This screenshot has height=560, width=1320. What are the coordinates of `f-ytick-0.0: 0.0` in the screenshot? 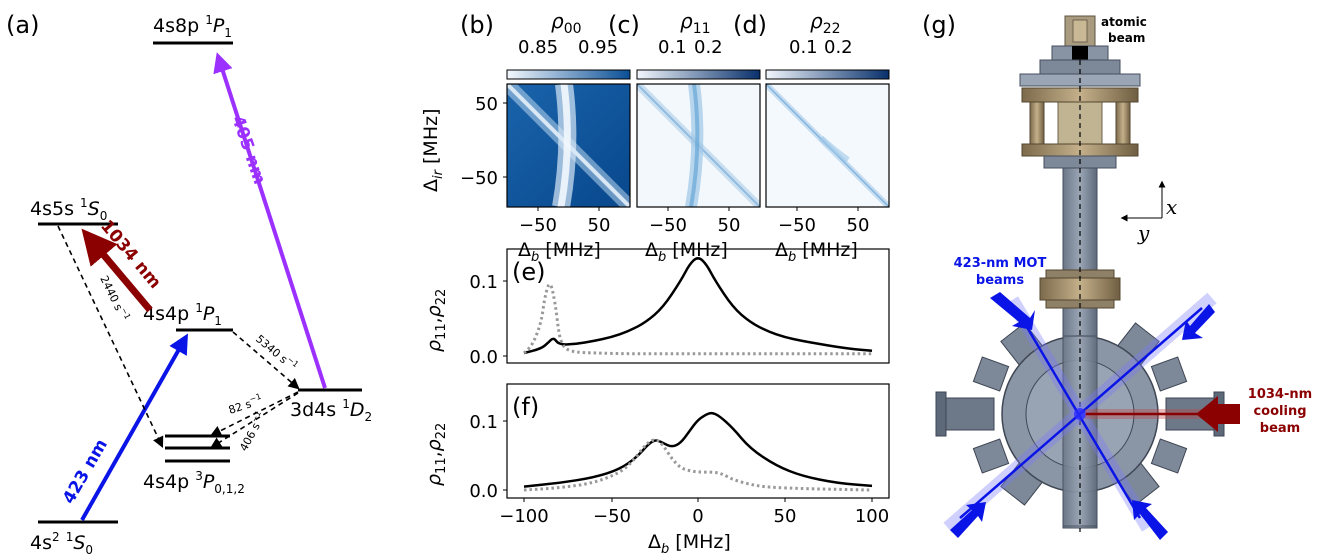 It's located at (483, 491).